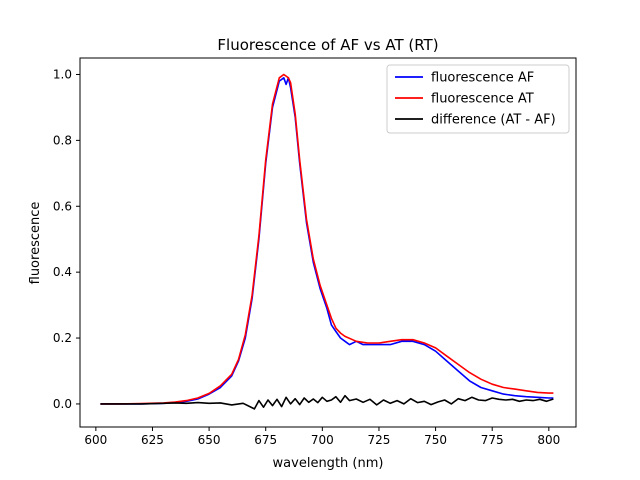  What do you see at coordinates (265, 440) in the screenshot?
I see `x-tick-label: 675` at bounding box center [265, 440].